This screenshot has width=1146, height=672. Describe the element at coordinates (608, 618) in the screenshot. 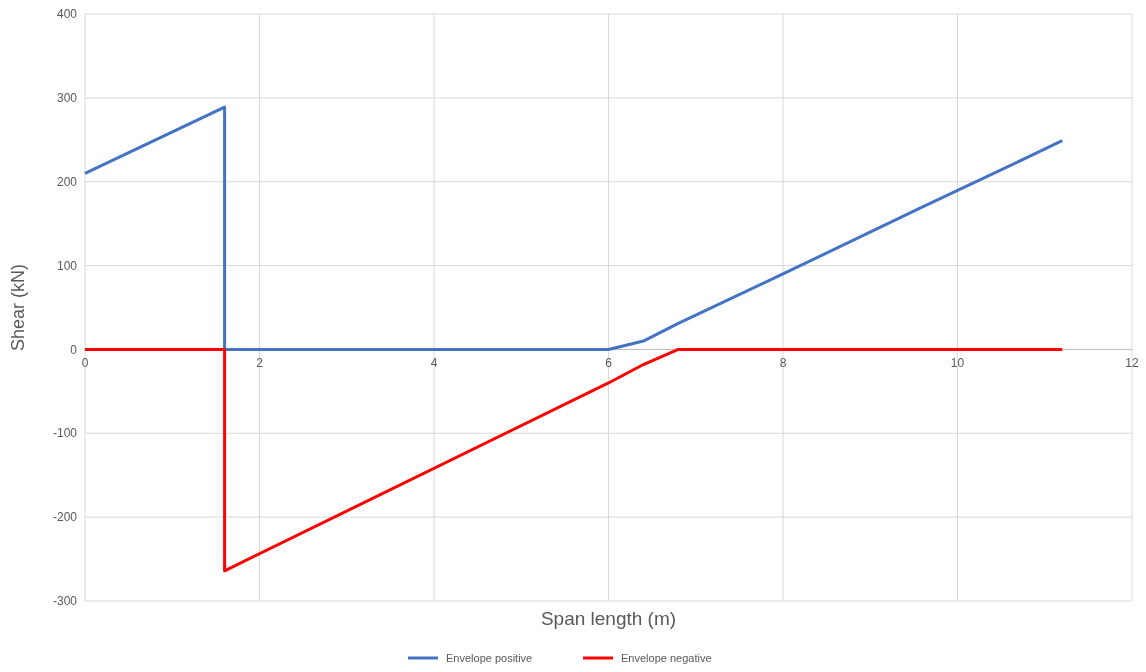

I see `x-axis-title: Span length (m)` at that location.